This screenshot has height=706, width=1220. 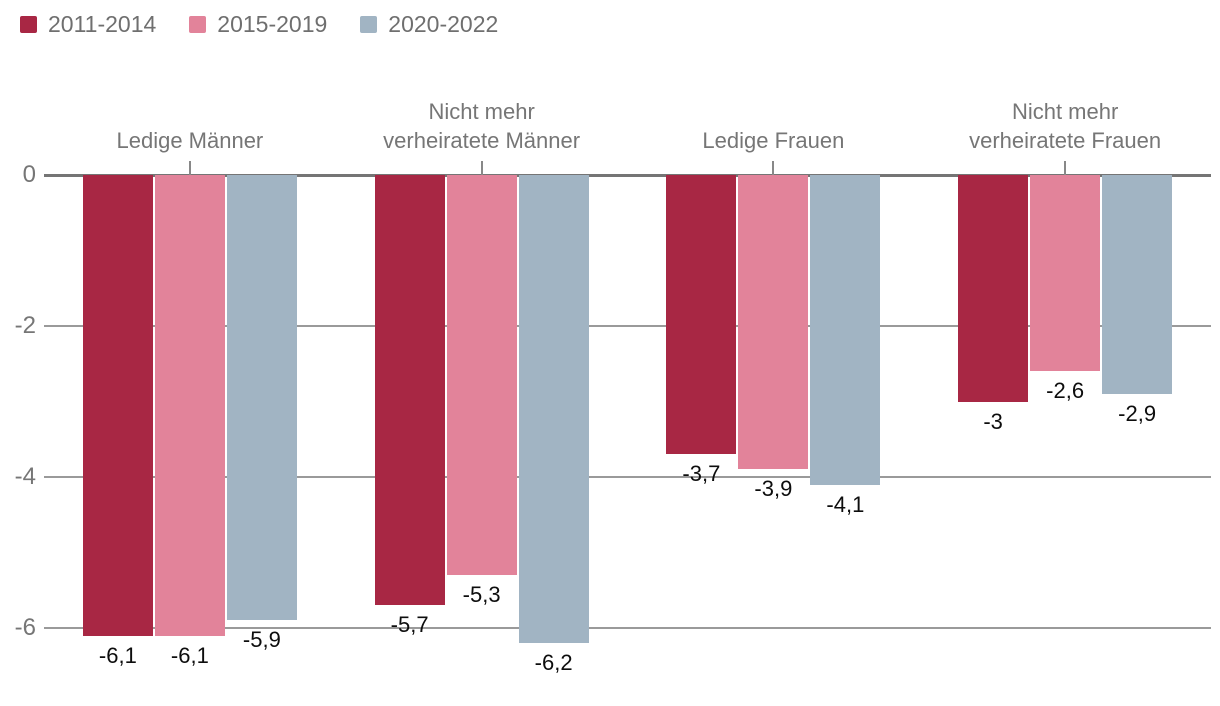 I want to click on legend-item-3: 2020-2022, so click(x=429, y=24).